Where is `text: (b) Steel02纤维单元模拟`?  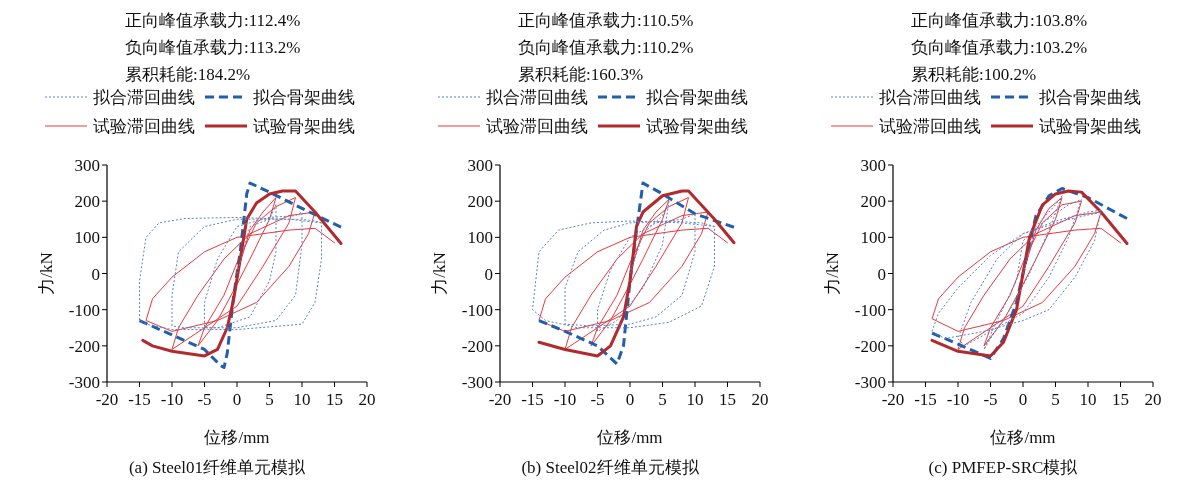
text: (b) Steel02纤维单元模拟 is located at coordinates (610, 467).